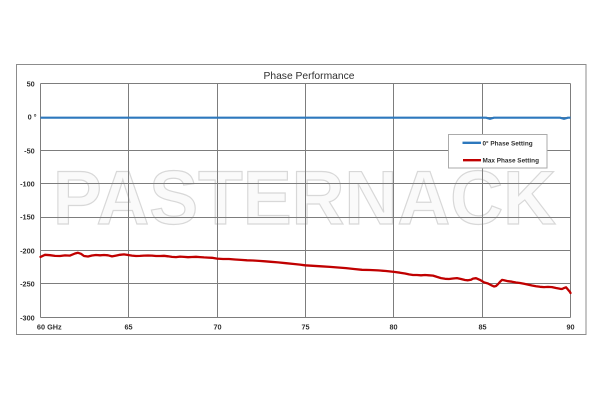 This screenshot has width=600, height=400. I want to click on svg-text: 65, so click(128, 327).